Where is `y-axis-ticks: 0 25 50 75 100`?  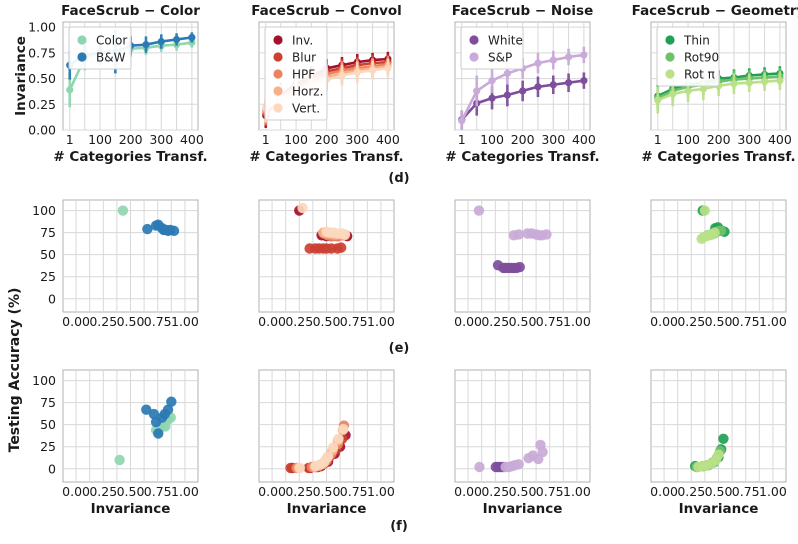 y-axis-ticks: 0 25 50 75 100 is located at coordinates (44, 424).